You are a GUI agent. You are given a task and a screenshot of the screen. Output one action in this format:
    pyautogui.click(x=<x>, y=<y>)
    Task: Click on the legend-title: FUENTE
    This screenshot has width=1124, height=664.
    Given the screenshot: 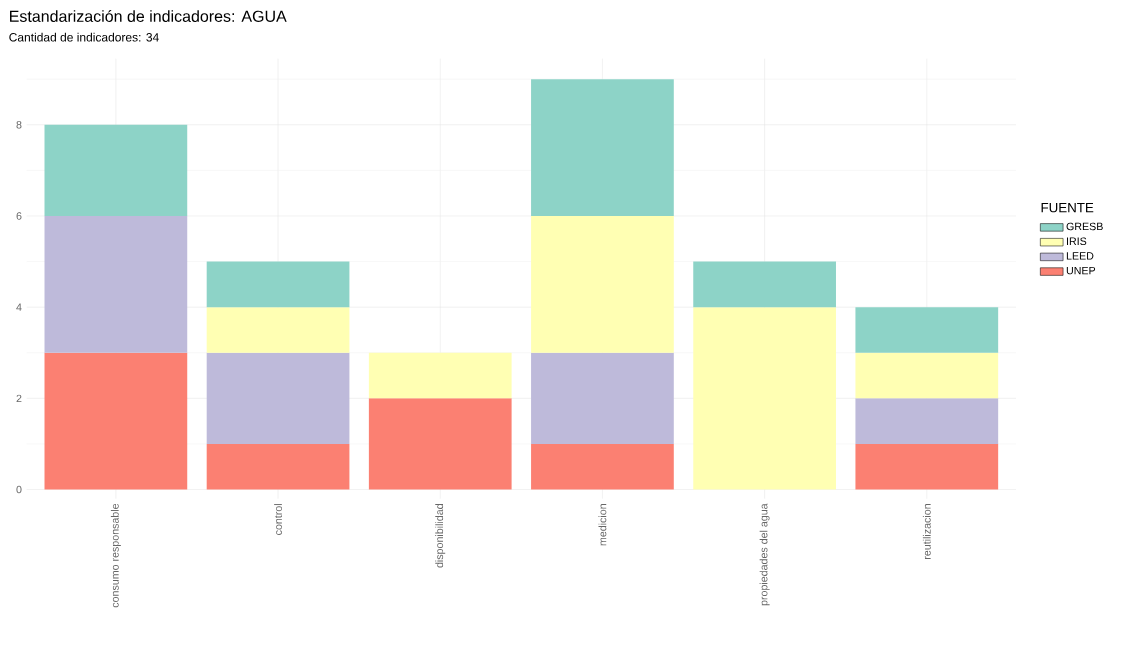 What is the action you would take?
    pyautogui.click(x=1067, y=208)
    